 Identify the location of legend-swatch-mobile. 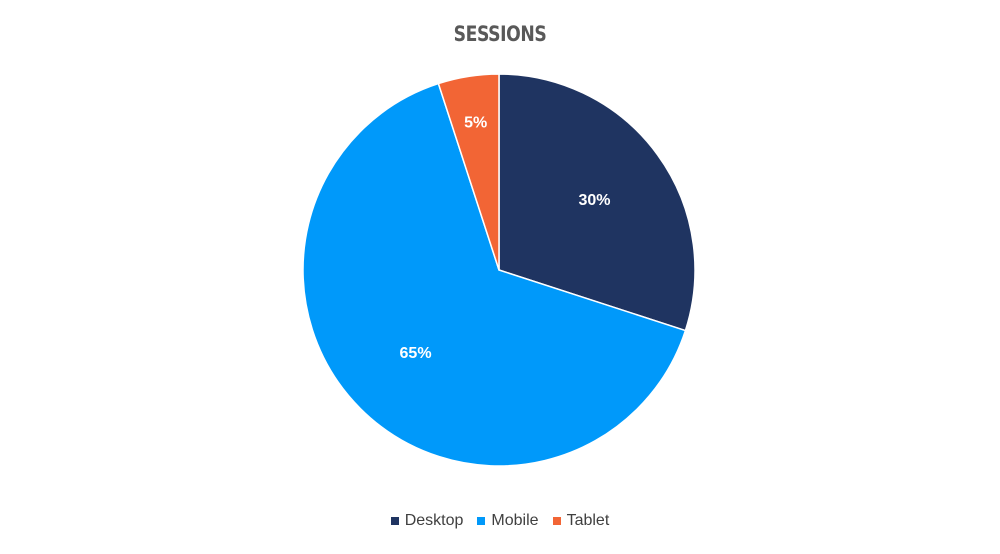
(481, 521).